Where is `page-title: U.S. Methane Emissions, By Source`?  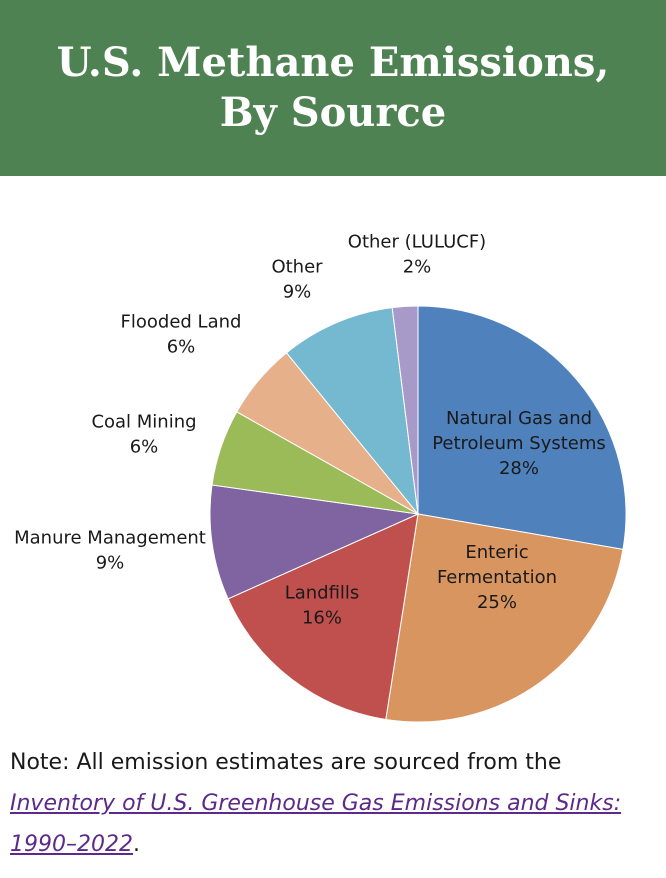
page-title: U.S. Methane Emissions, By Source is located at coordinates (333, 88).